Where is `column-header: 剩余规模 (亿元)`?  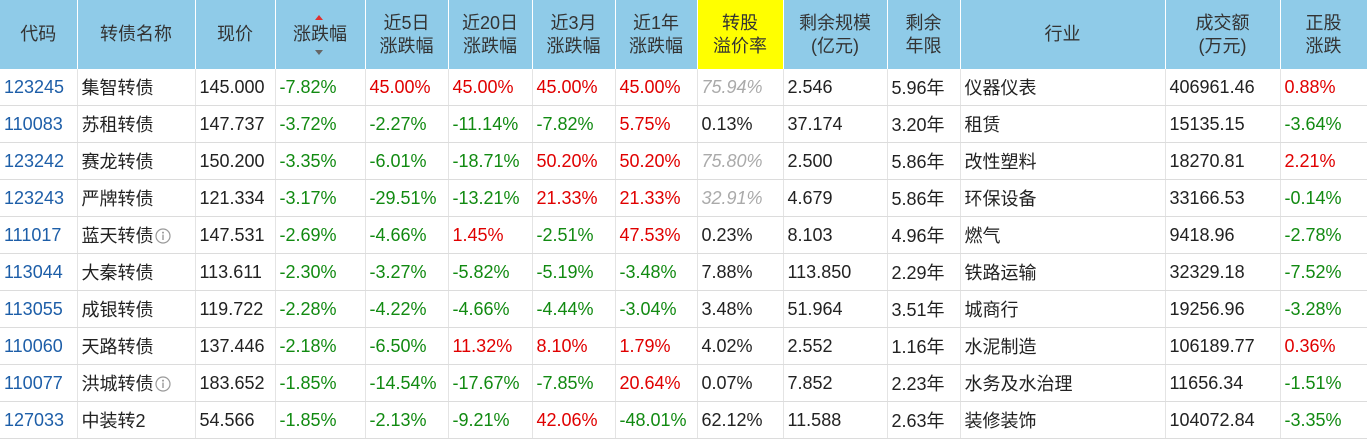
column-header: 剩余规模 (亿元) is located at coordinates (835, 34).